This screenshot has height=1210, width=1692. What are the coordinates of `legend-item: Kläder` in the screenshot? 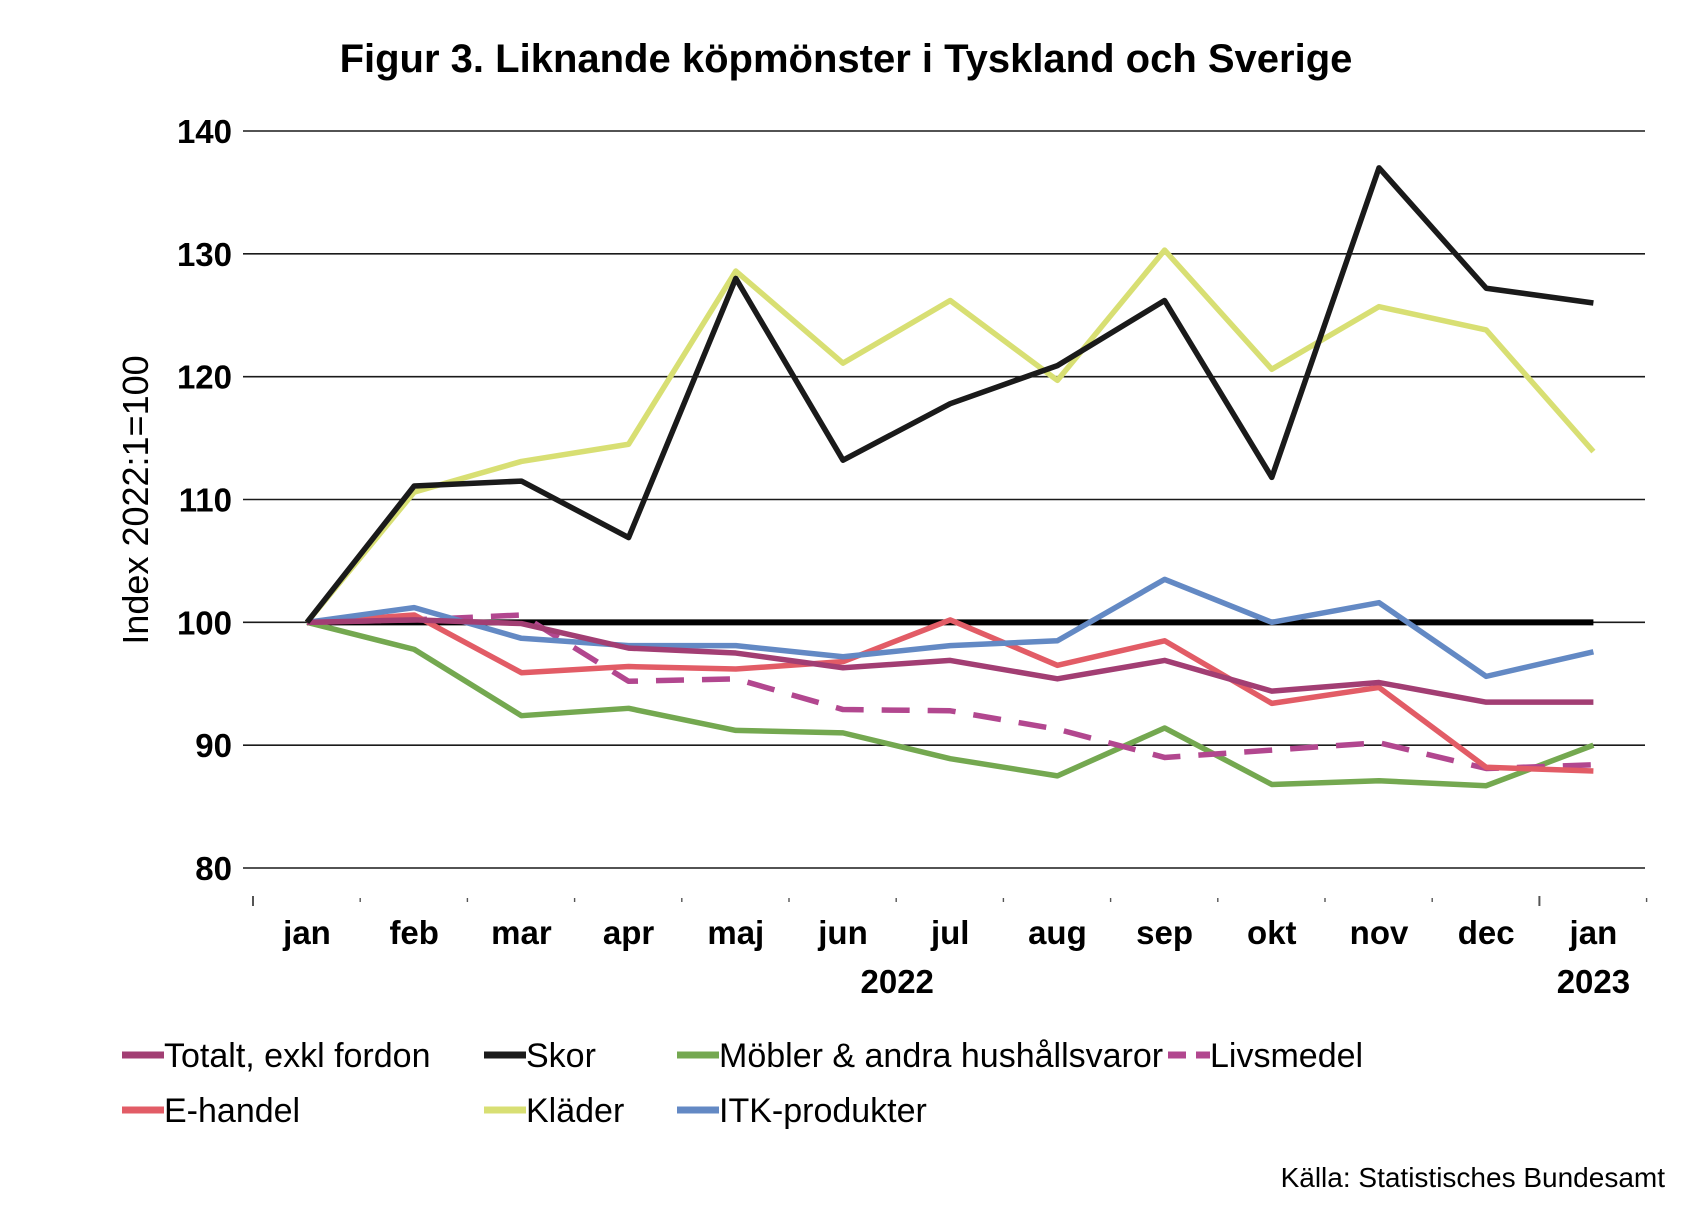 It's located at (554, 1111).